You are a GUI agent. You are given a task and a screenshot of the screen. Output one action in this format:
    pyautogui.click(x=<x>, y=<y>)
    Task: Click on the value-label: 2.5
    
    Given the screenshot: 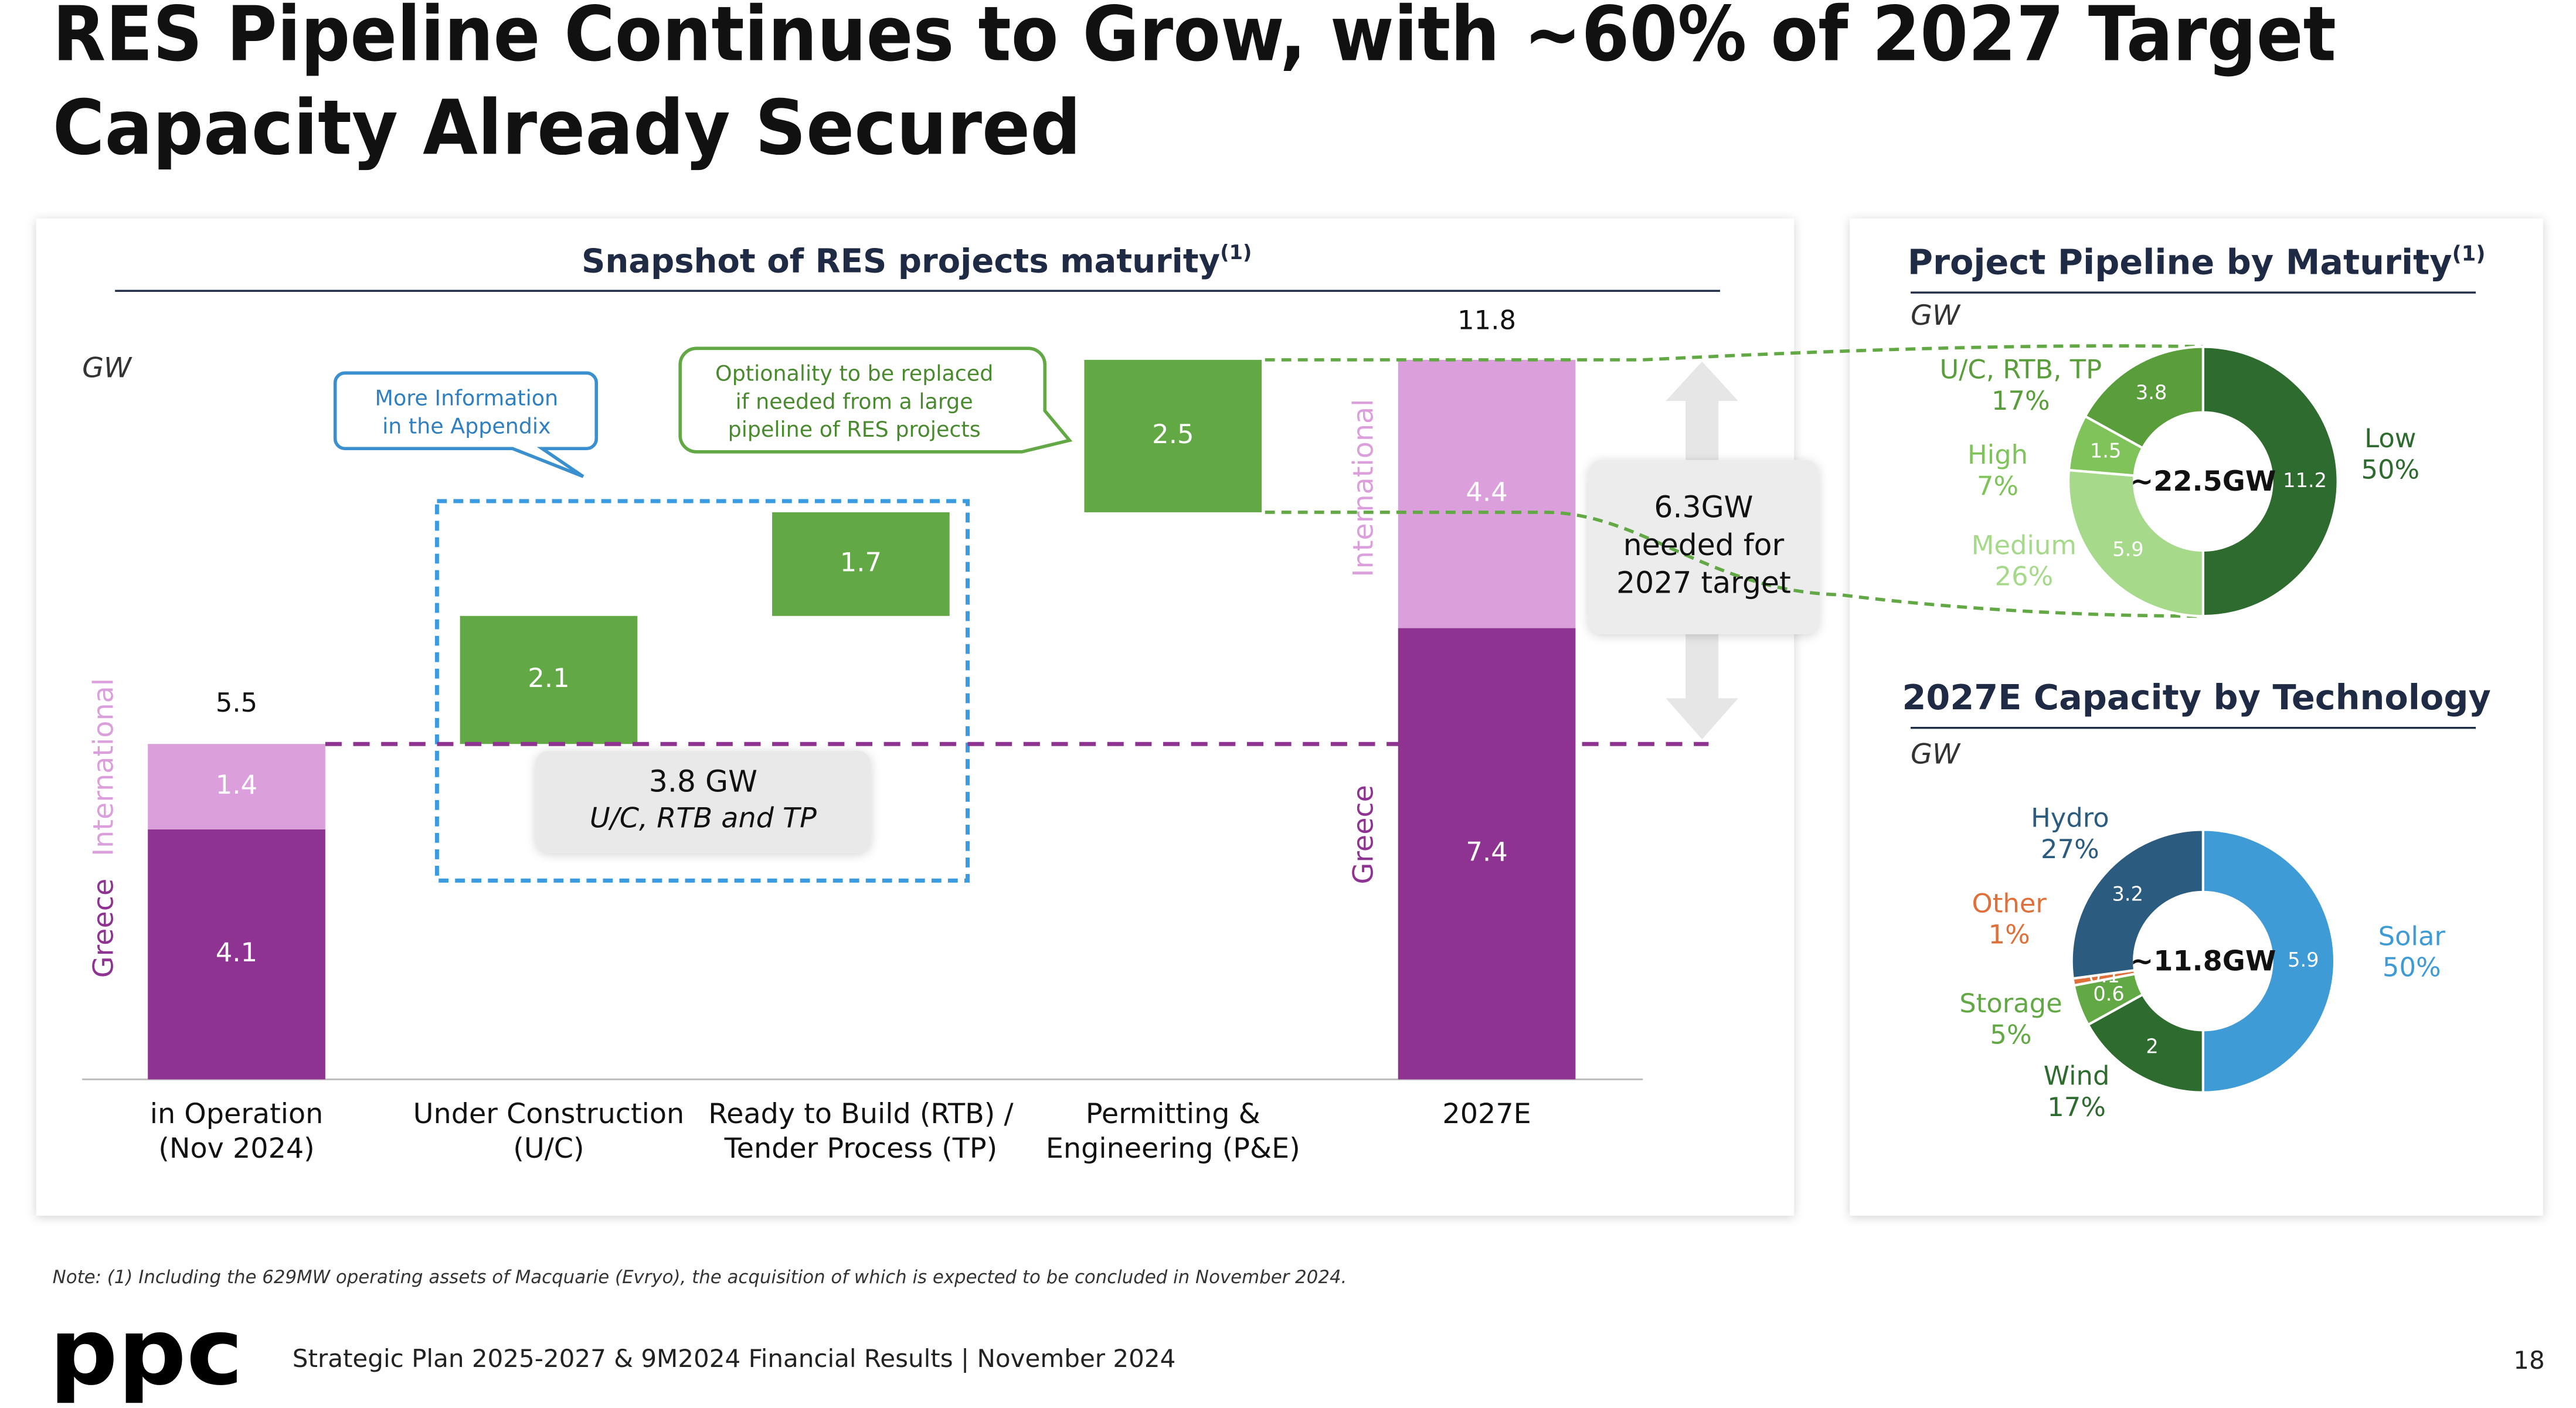 What is the action you would take?
    pyautogui.click(x=1173, y=434)
    